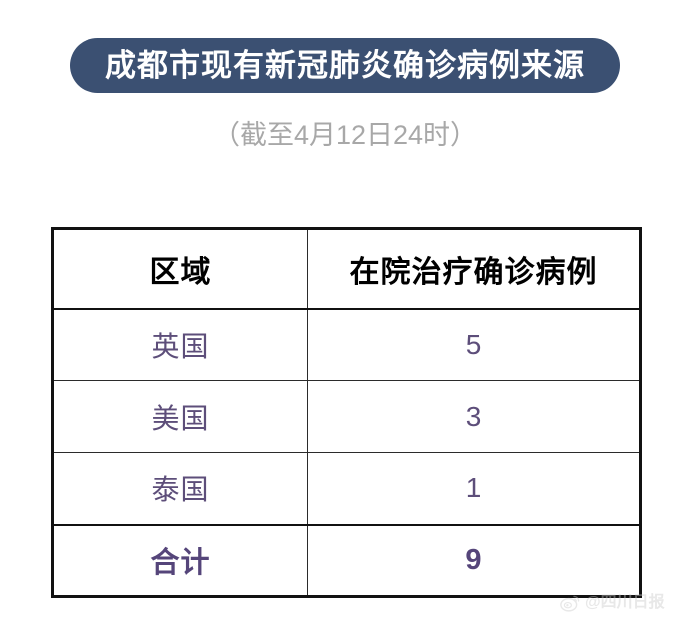 The image size is (690, 625). I want to click on table-cell-total-count: 9, so click(474, 560).